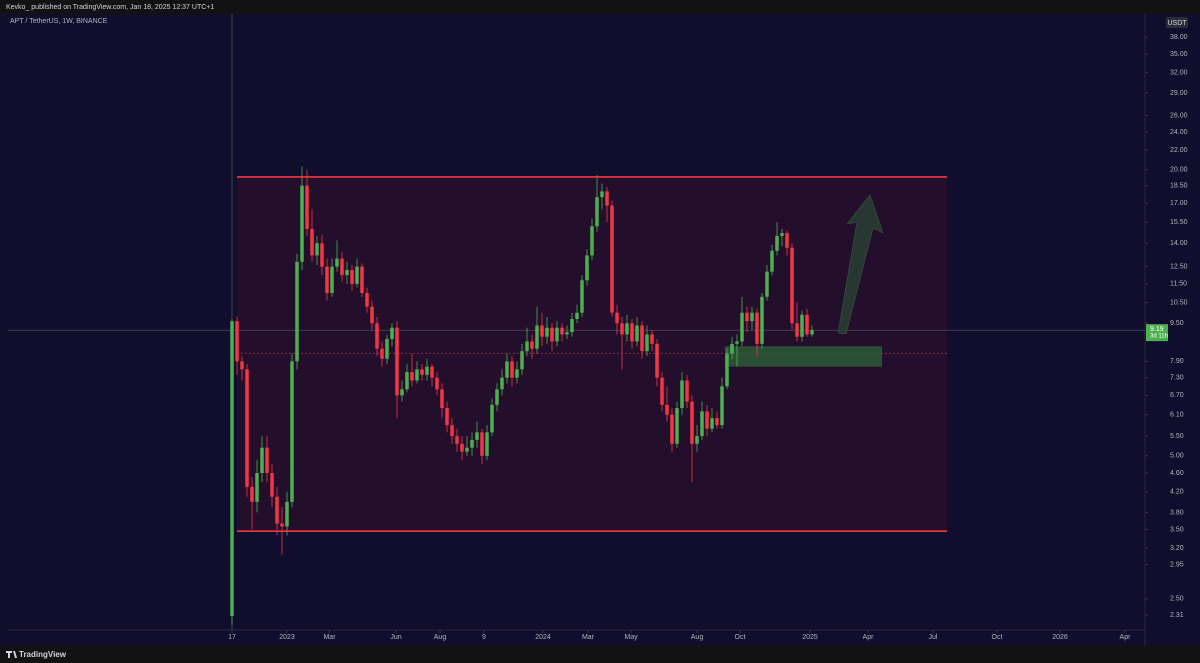  Describe the element at coordinates (997, 637) in the screenshot. I see `x-tick-label: Oct` at that location.